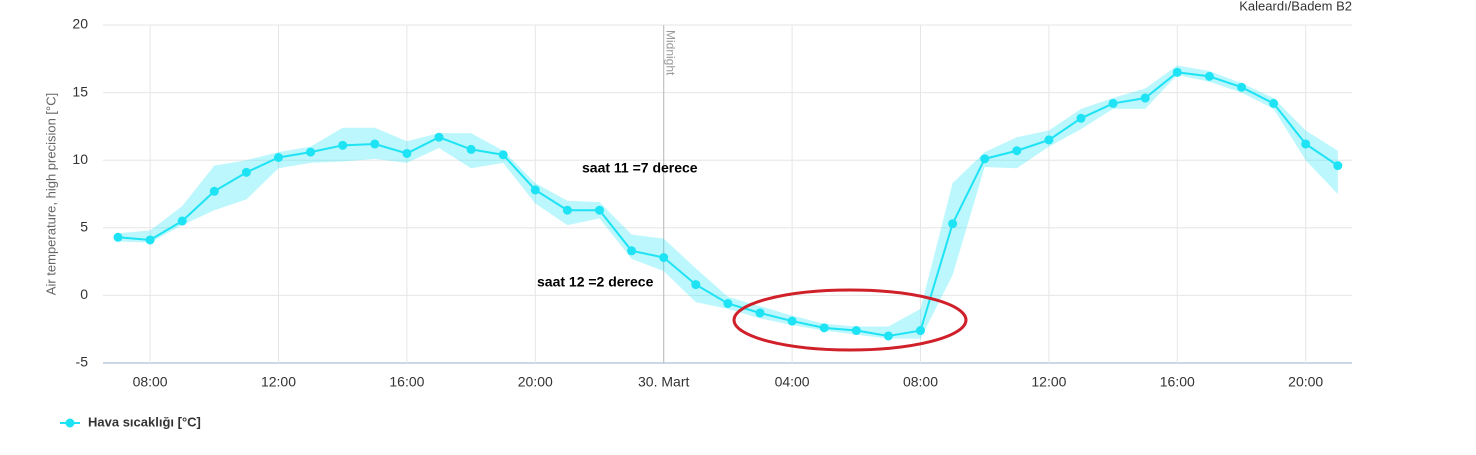 The width and height of the screenshot is (1476, 455). Describe the element at coordinates (80, 159) in the screenshot. I see `y-tick-label: 10` at that location.